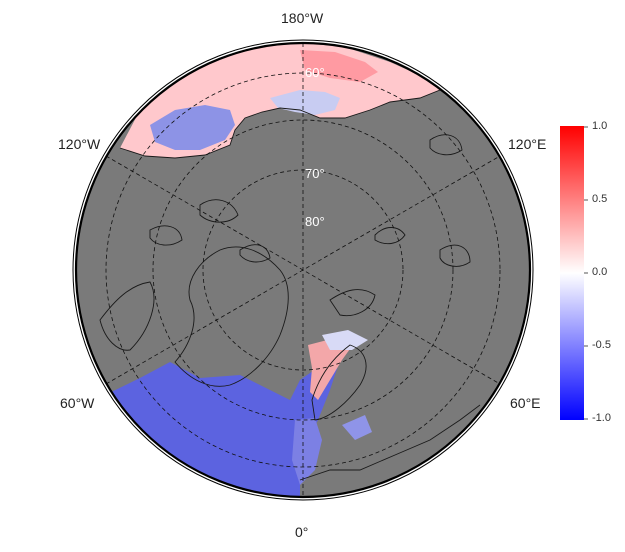  Describe the element at coordinates (527, 144) in the screenshot. I see `lon-label-120e: 120°E` at that location.